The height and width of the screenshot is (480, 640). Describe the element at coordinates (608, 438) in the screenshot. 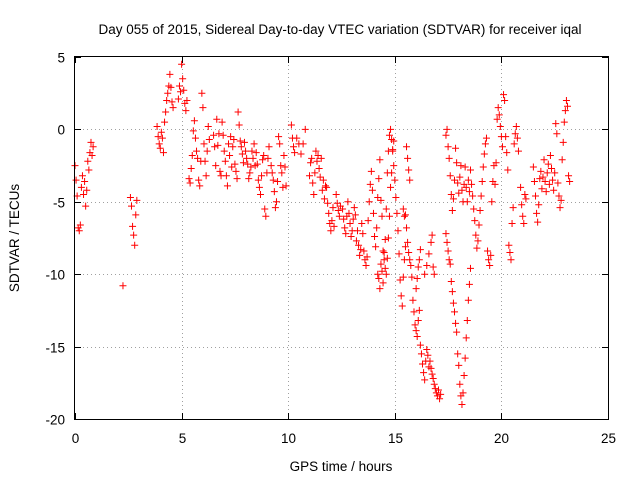

I see `x-tick-label: 25` at that location.